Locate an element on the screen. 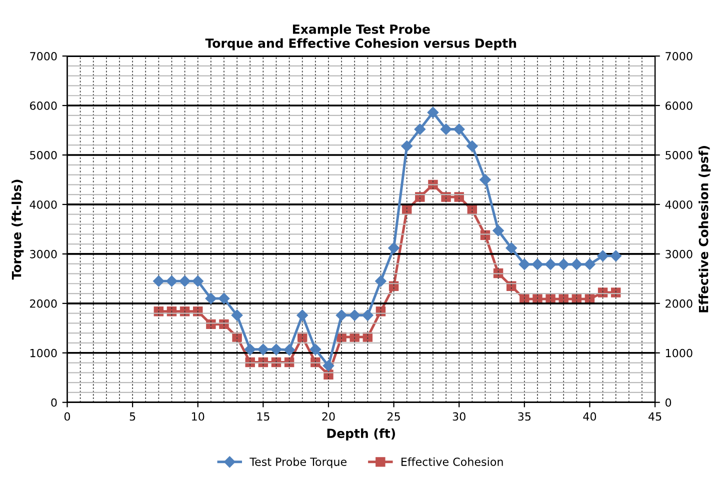 This screenshot has height=479, width=723. y2-tick-label: 6000 is located at coordinates (679, 105).